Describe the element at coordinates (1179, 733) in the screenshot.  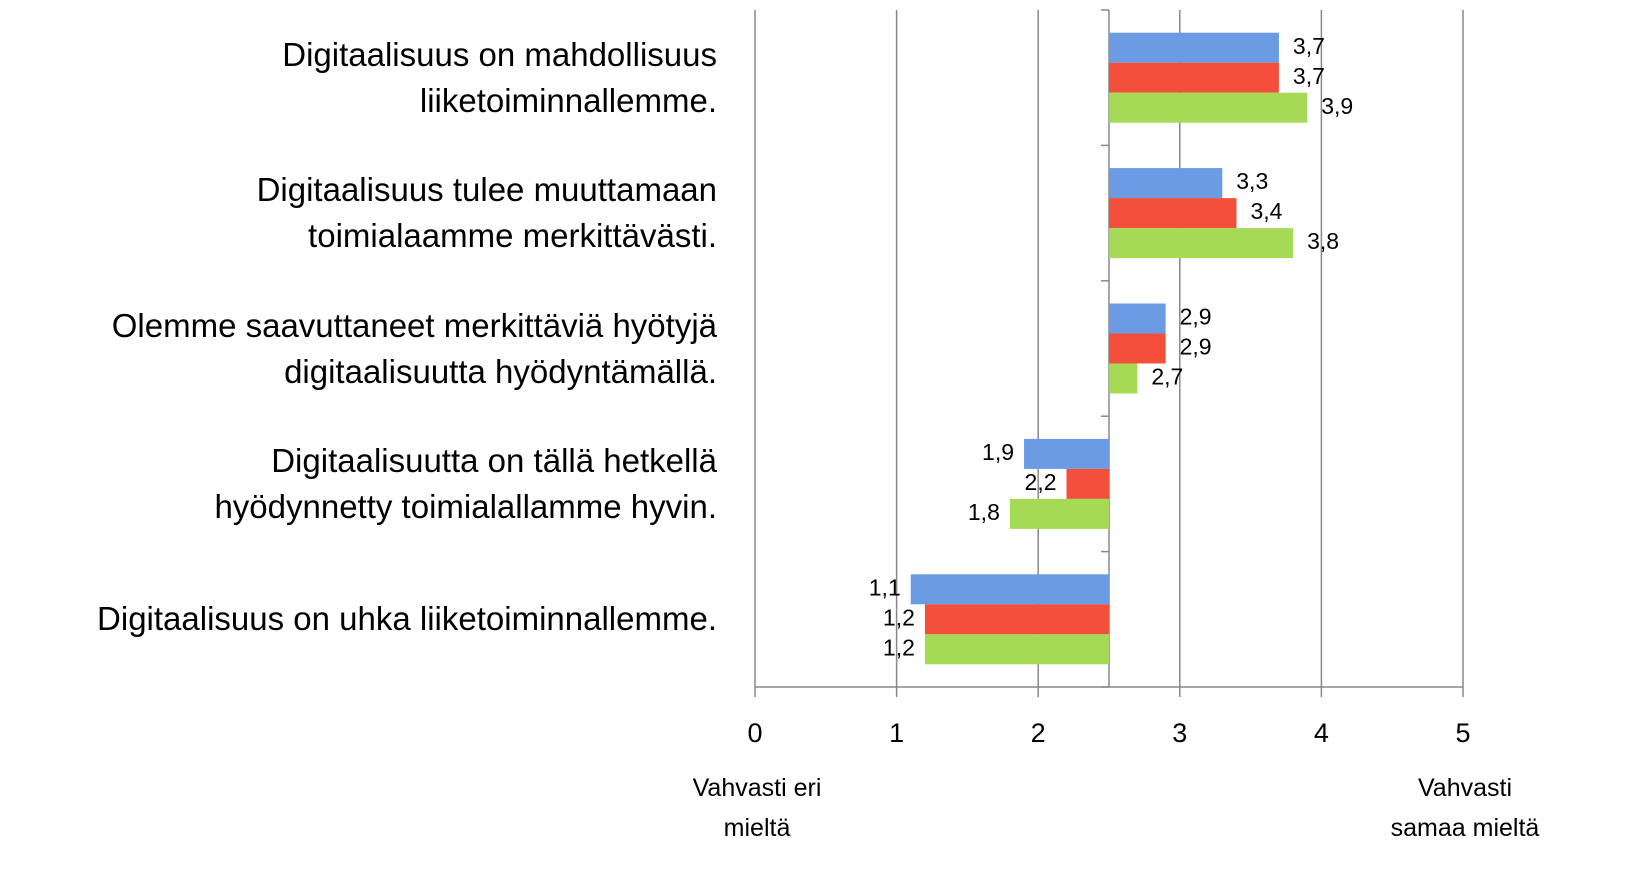
I see `x-tick-label: 3` at that location.